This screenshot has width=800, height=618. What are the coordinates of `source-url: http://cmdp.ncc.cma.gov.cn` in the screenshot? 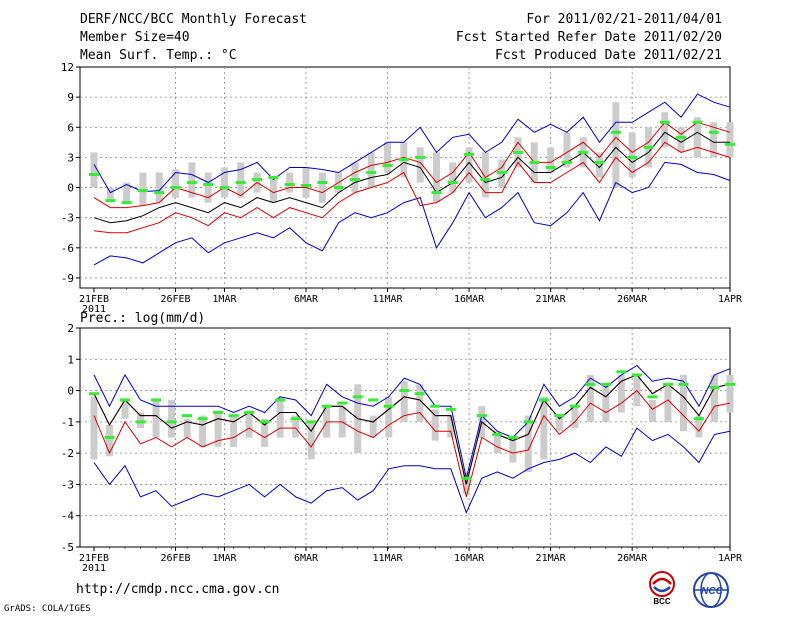 It's located at (178, 589).